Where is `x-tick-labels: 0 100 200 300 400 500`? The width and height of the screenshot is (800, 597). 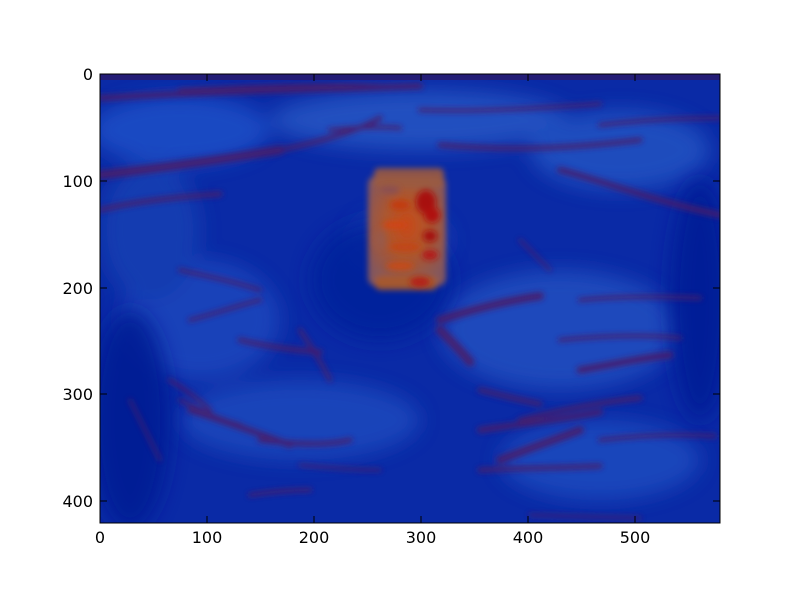 x-tick-labels: 0 100 200 300 400 500 is located at coordinates (372, 537).